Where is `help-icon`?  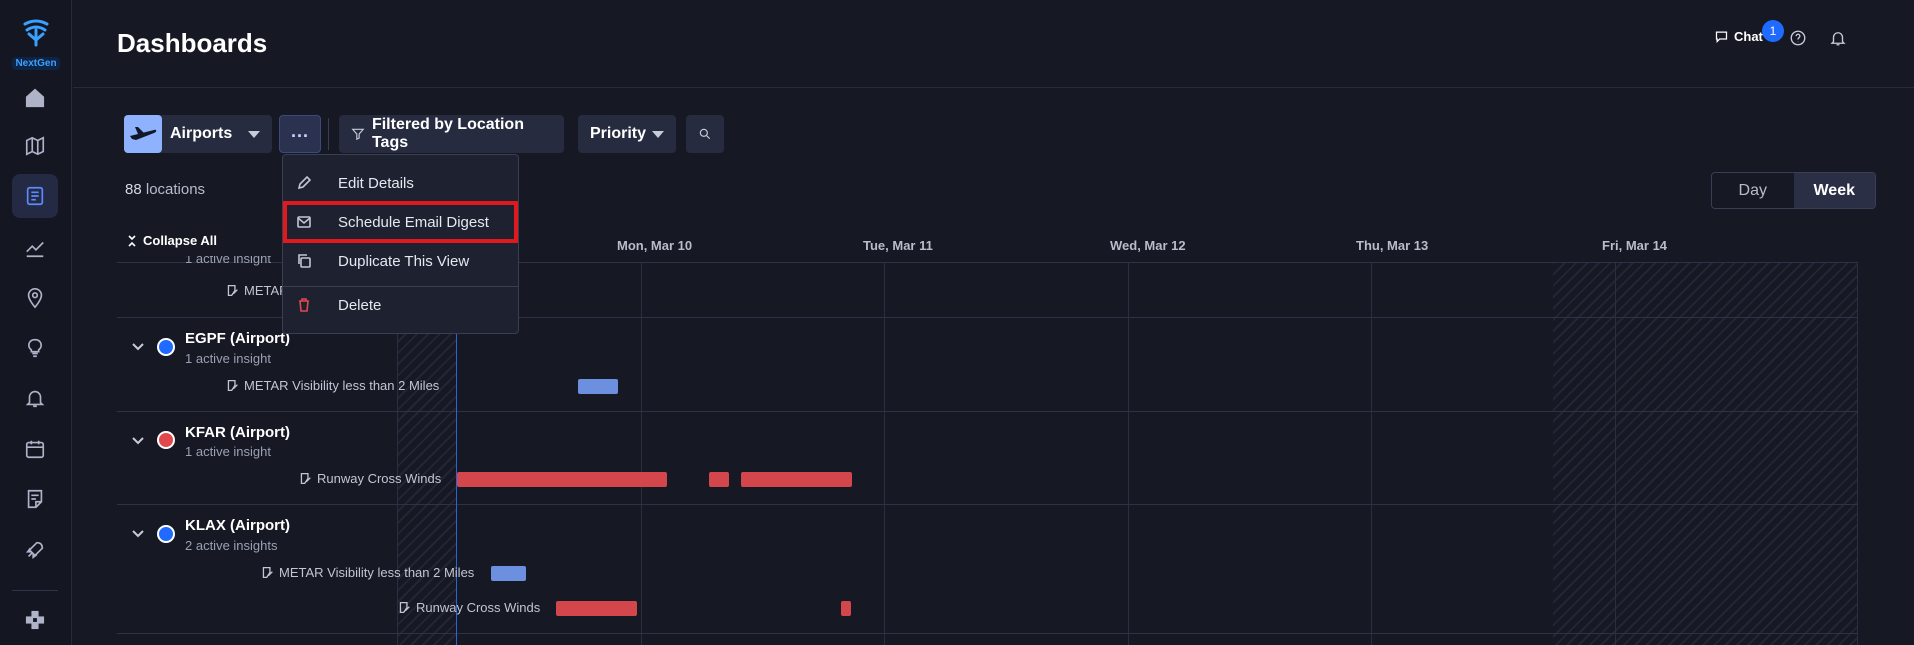
help-icon is located at coordinates (1798, 38).